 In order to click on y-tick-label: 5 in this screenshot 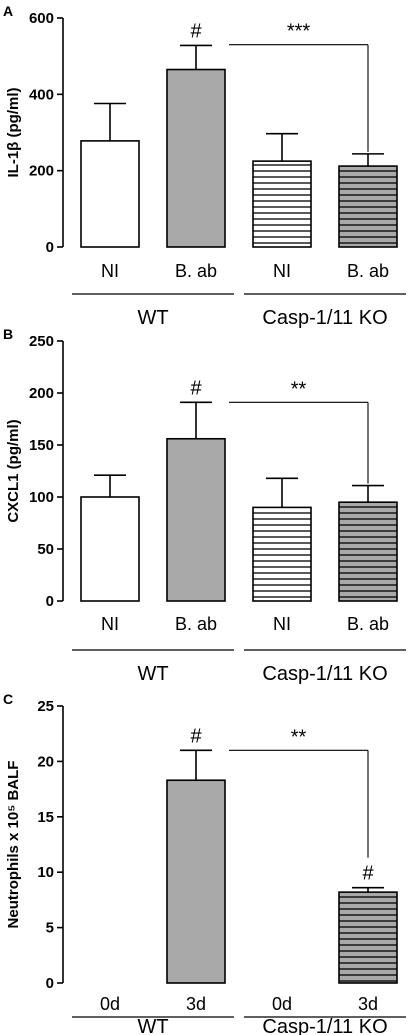, I will do `click(50, 928)`.